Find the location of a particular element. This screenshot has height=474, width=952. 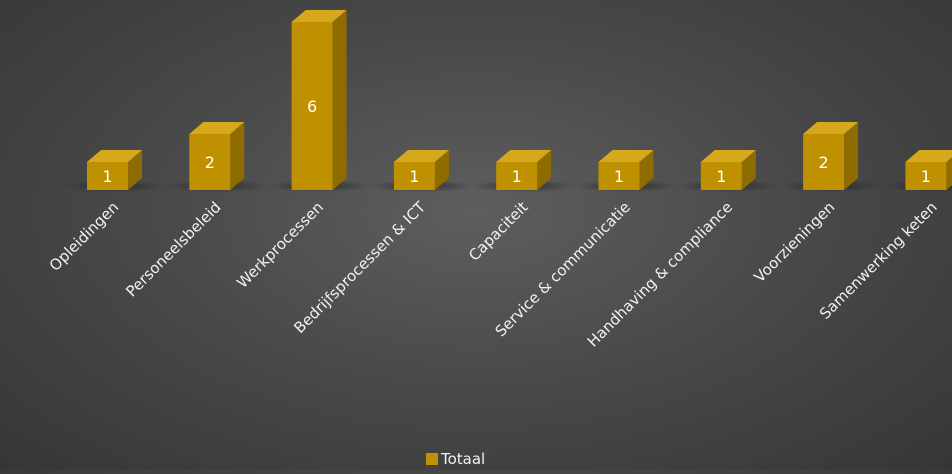

category-label: Capaciteit is located at coordinates (498, 231).